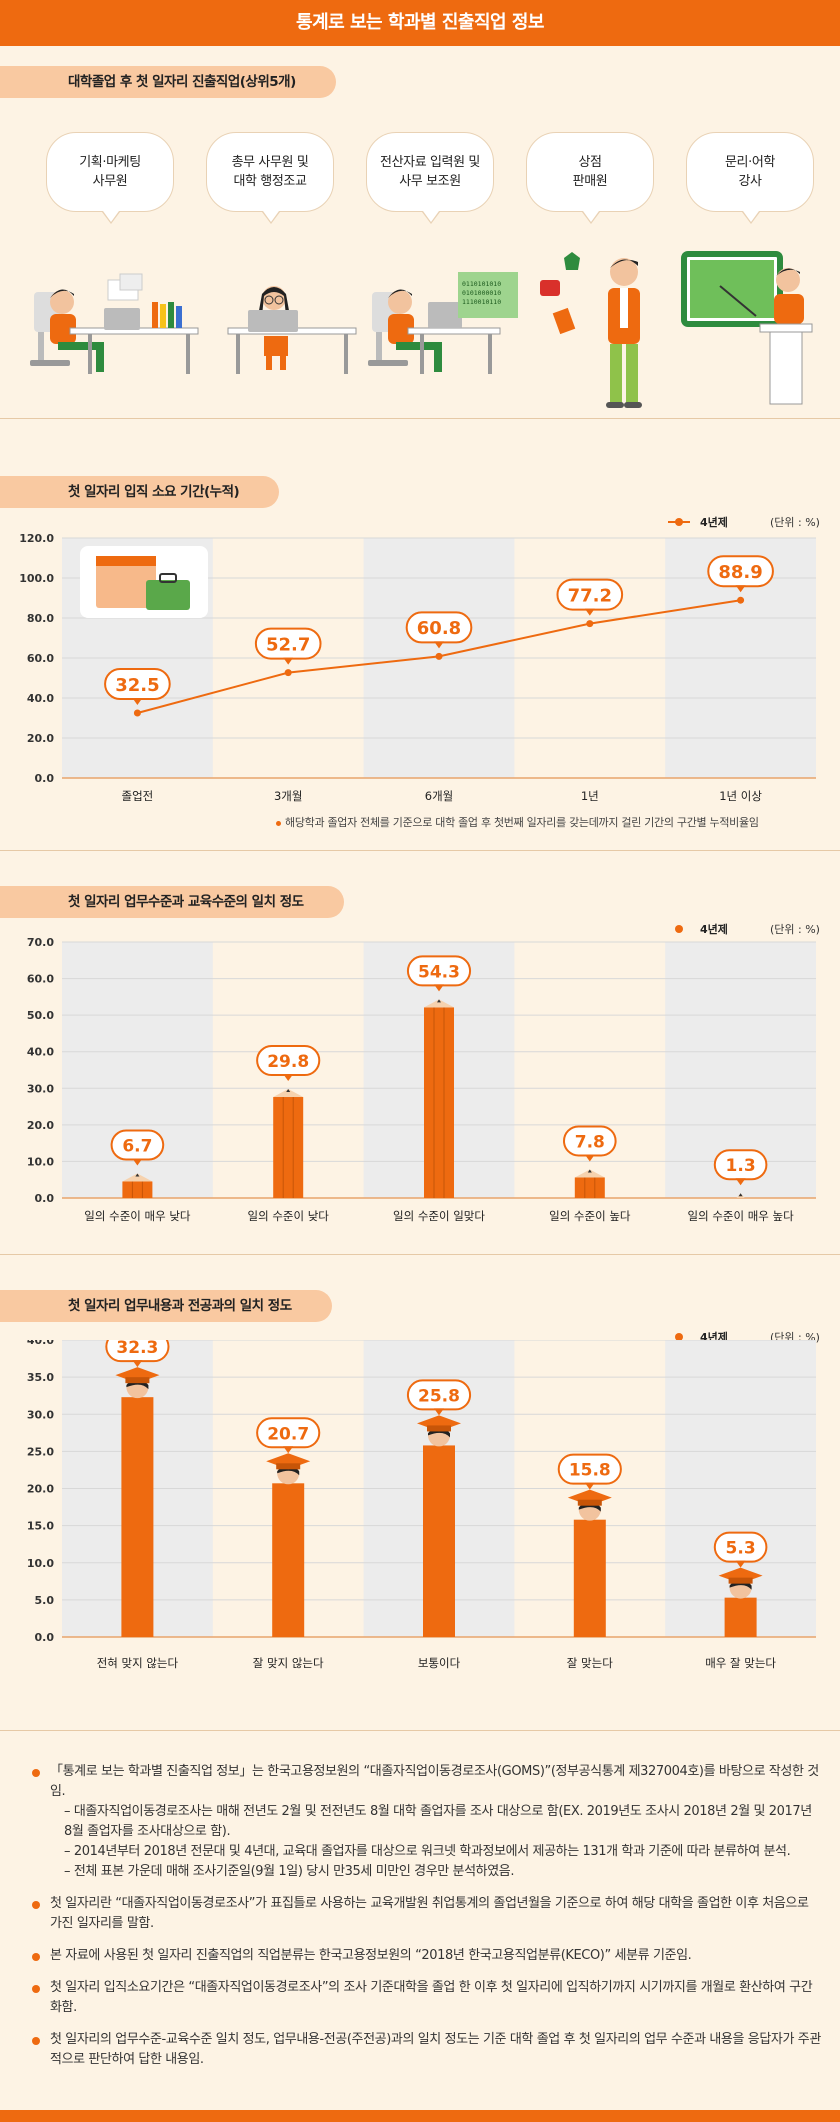 The image size is (840, 2122). I want to click on section-title-job-entry-period: 첫 일자리 입직 소요 기간(누적), so click(140, 492).